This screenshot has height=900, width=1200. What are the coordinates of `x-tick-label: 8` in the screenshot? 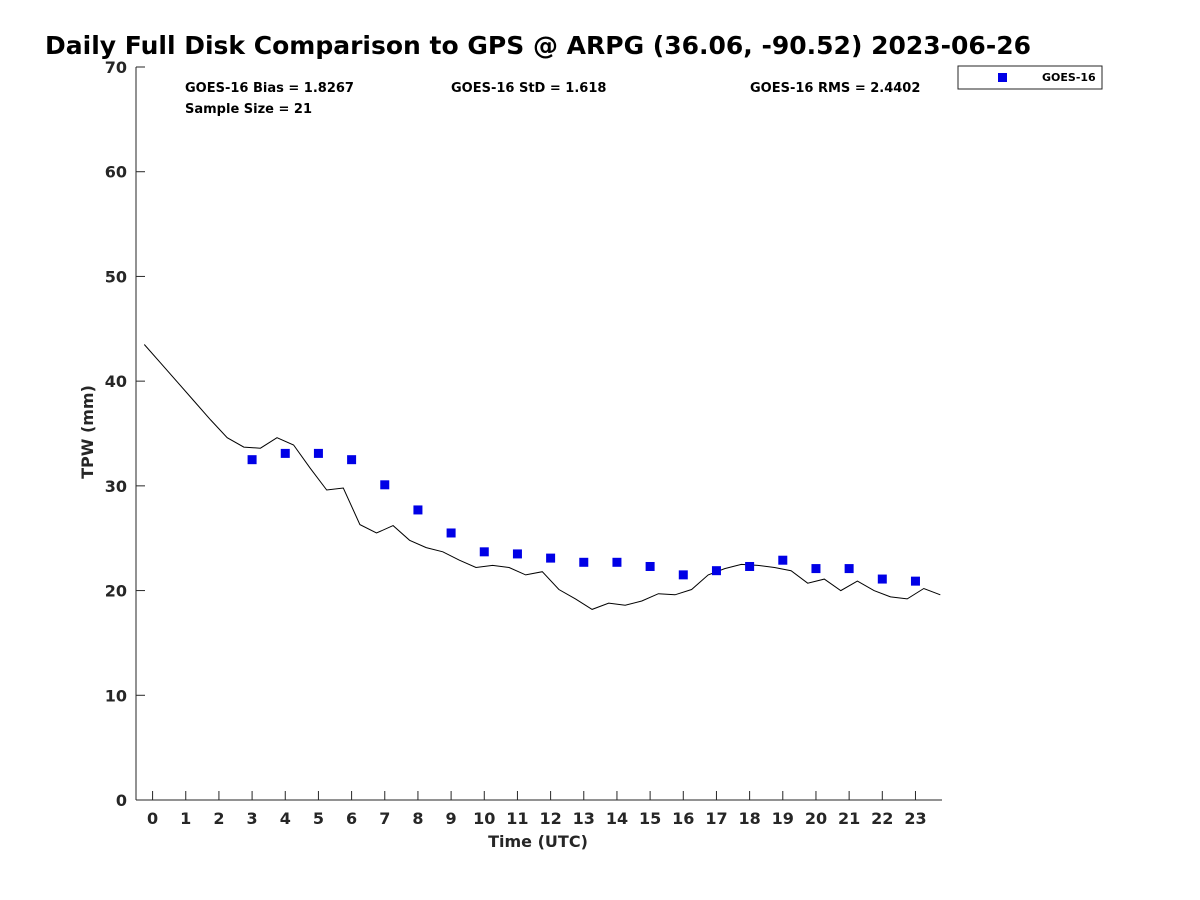 It's located at (417, 818).